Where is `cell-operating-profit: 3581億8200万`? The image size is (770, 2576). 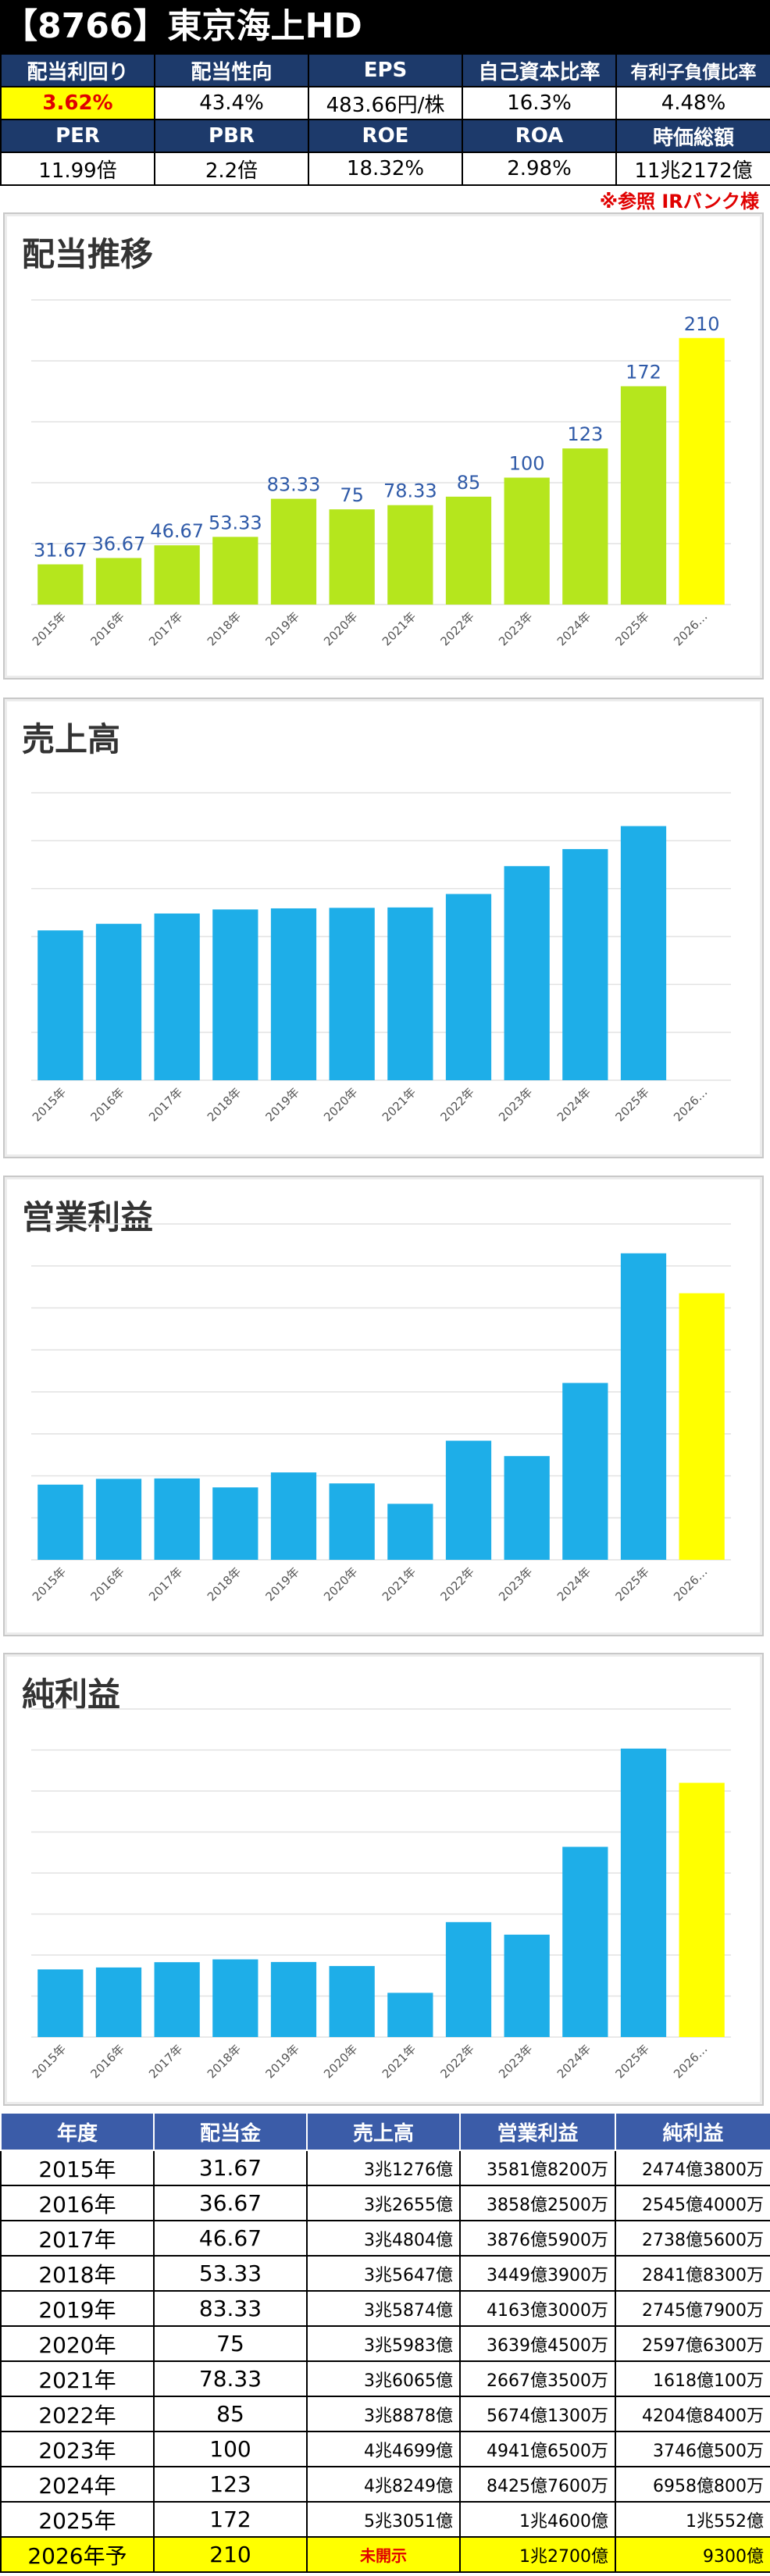
cell-operating-profit: 3581億8200万 is located at coordinates (537, 2168).